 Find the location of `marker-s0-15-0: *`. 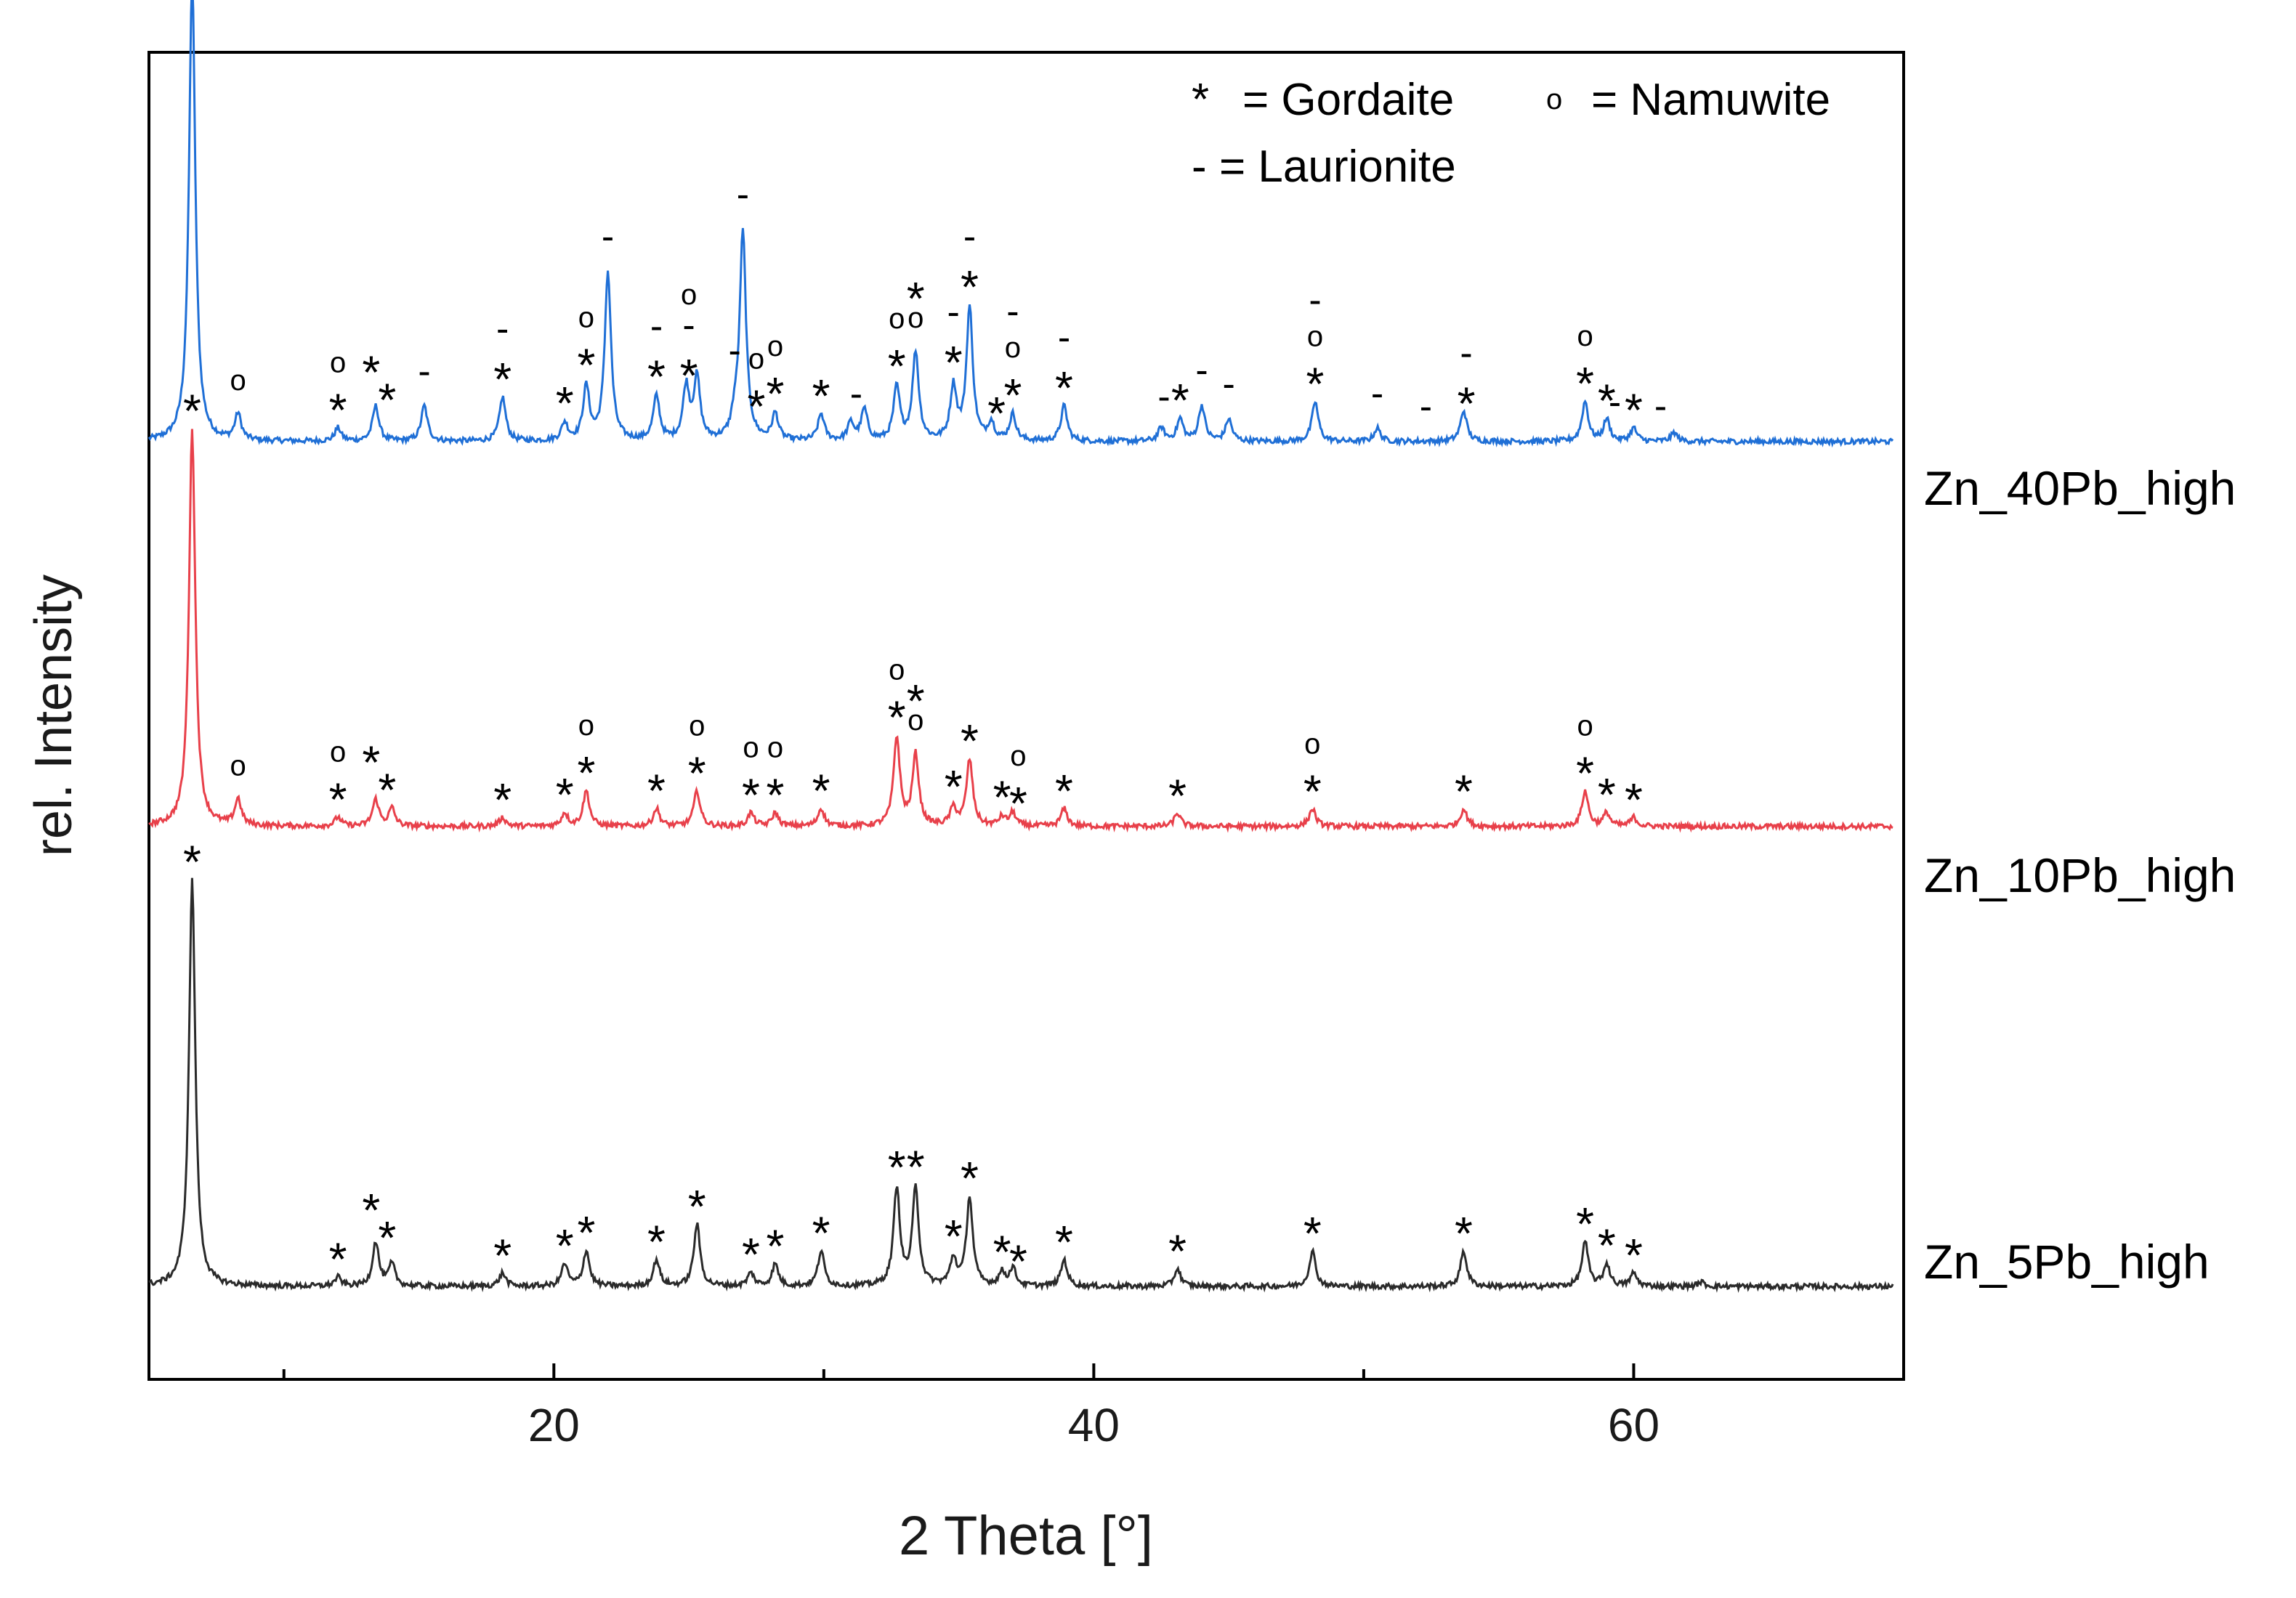

marker-s0-15-0: * is located at coordinates (821, 396).